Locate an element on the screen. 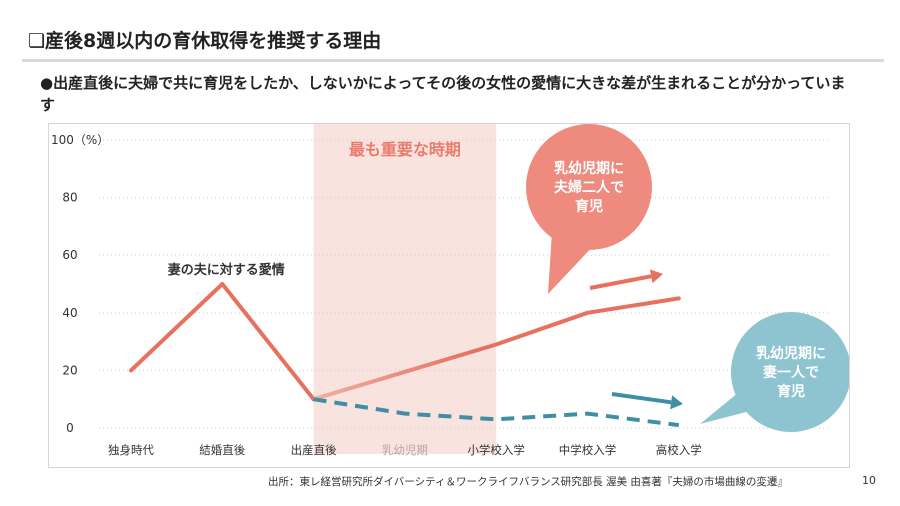 The width and height of the screenshot is (900, 506). y-tick-label: 0 is located at coordinates (70, 428).